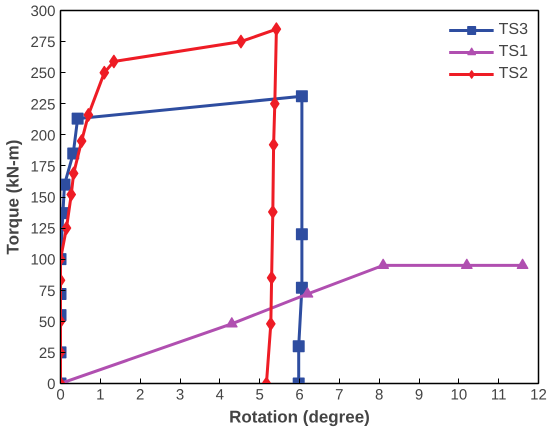 This screenshot has width=558, height=429. What do you see at coordinates (43, 260) in the screenshot?
I see `y-tick-label: 100` at bounding box center [43, 260].